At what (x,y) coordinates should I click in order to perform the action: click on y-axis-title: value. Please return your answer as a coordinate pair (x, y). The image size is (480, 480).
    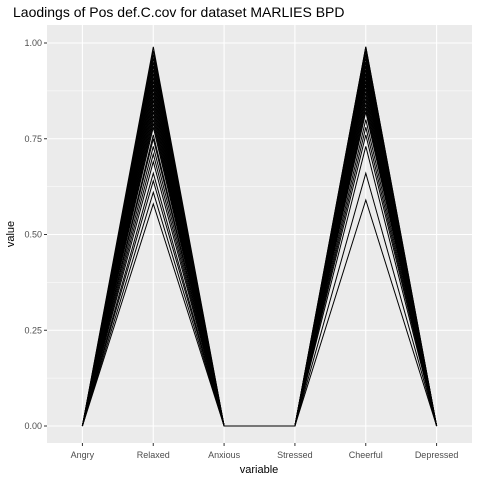
    Looking at the image, I should click on (11, 234).